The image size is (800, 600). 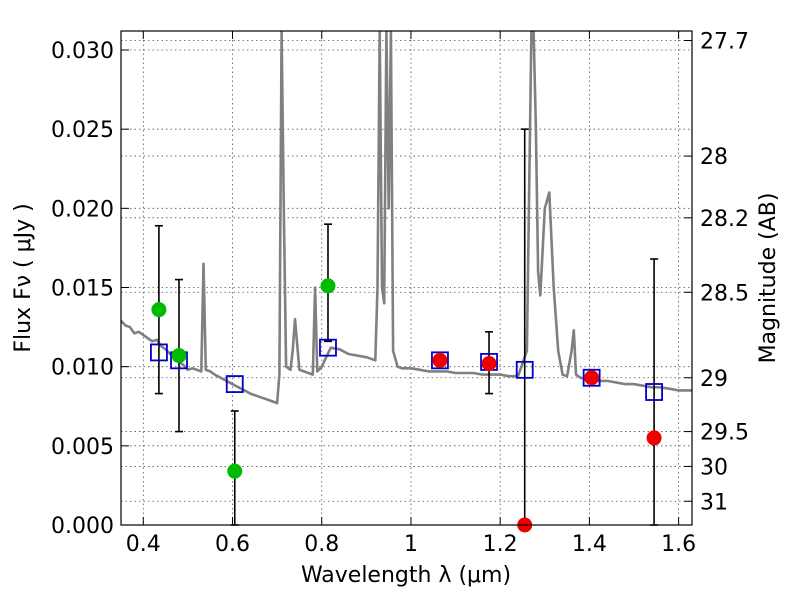 I want to click on y-axis-label: Flux Fν ( μJy ), so click(x=23, y=277).